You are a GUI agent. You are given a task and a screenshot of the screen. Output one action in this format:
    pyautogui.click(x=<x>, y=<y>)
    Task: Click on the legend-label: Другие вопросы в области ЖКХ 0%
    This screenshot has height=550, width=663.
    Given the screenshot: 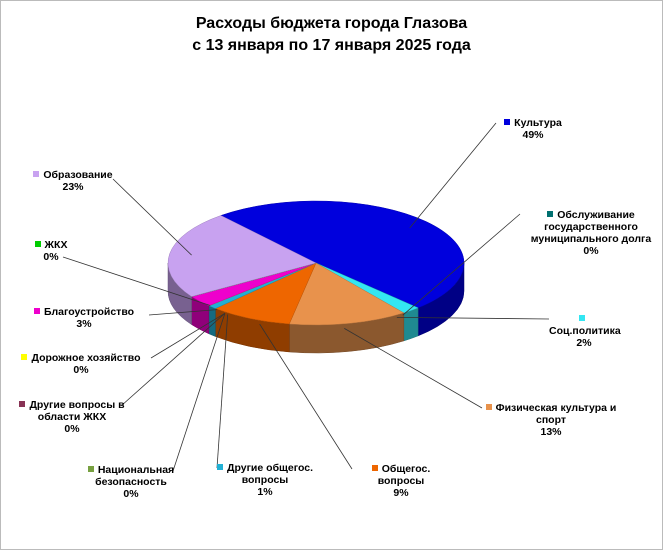 What is the action you would take?
    pyautogui.click(x=72, y=417)
    